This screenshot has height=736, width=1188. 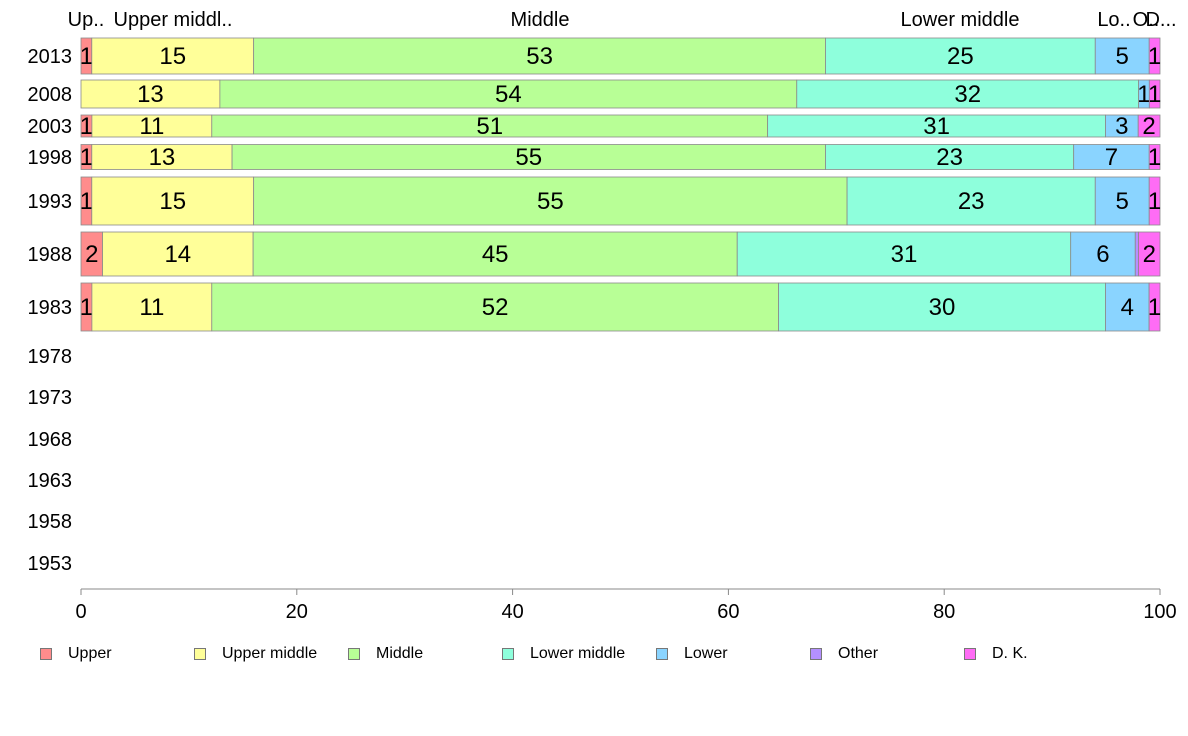 I want to click on column-header: Lower middle, so click(x=960, y=20).